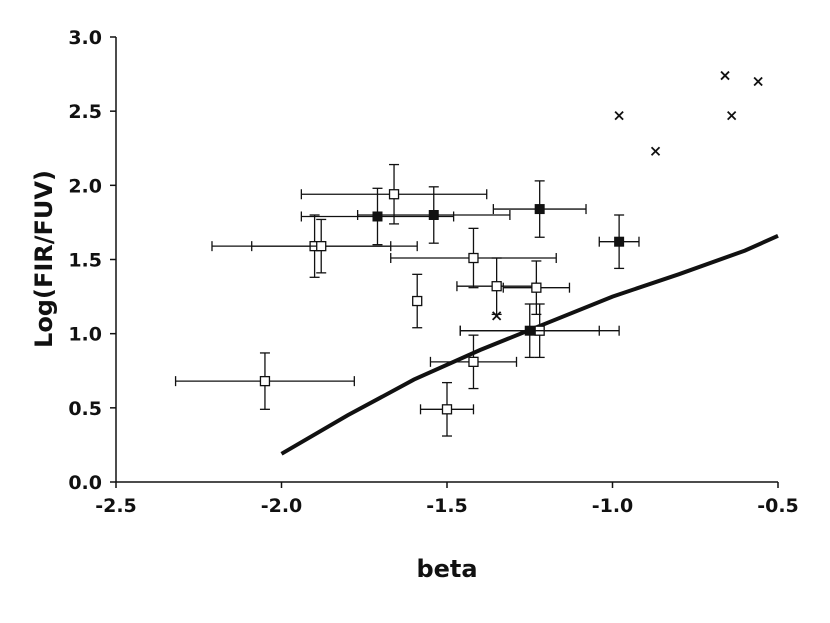 Image resolution: width=830 pixels, height=623 pixels. Describe the element at coordinates (85, 38) in the screenshot. I see `y-tick-label-6: 3.0` at that location.